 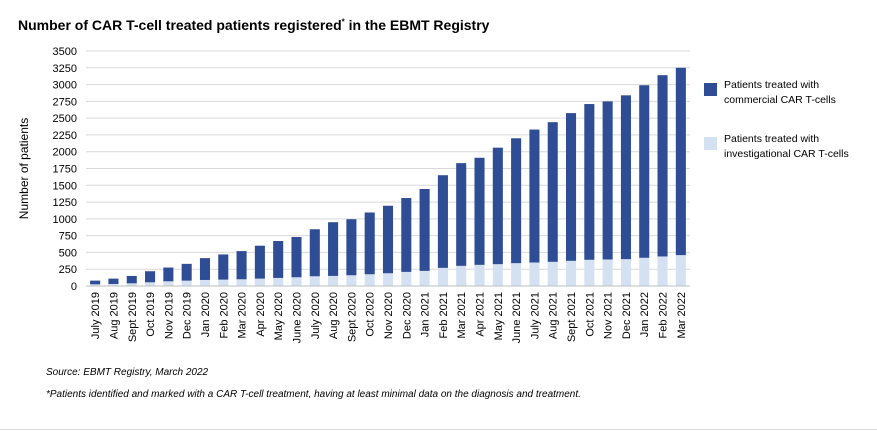 I want to click on x-tick-label: Dec 2020, so click(x=407, y=315).